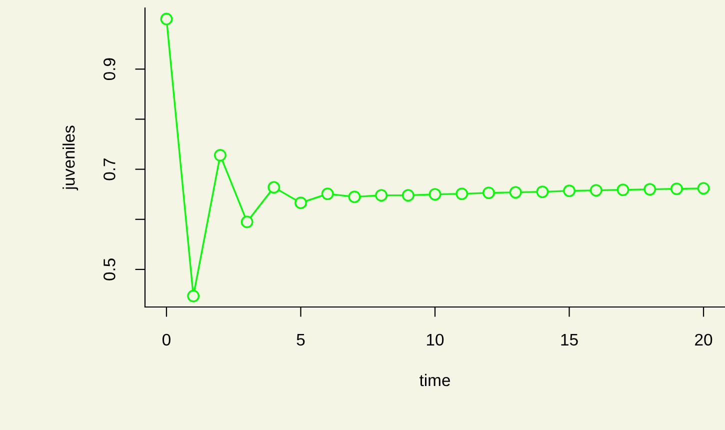 The width and height of the screenshot is (725, 430). Describe the element at coordinates (110, 269) in the screenshot. I see `y-tick-label: 0.5` at that location.